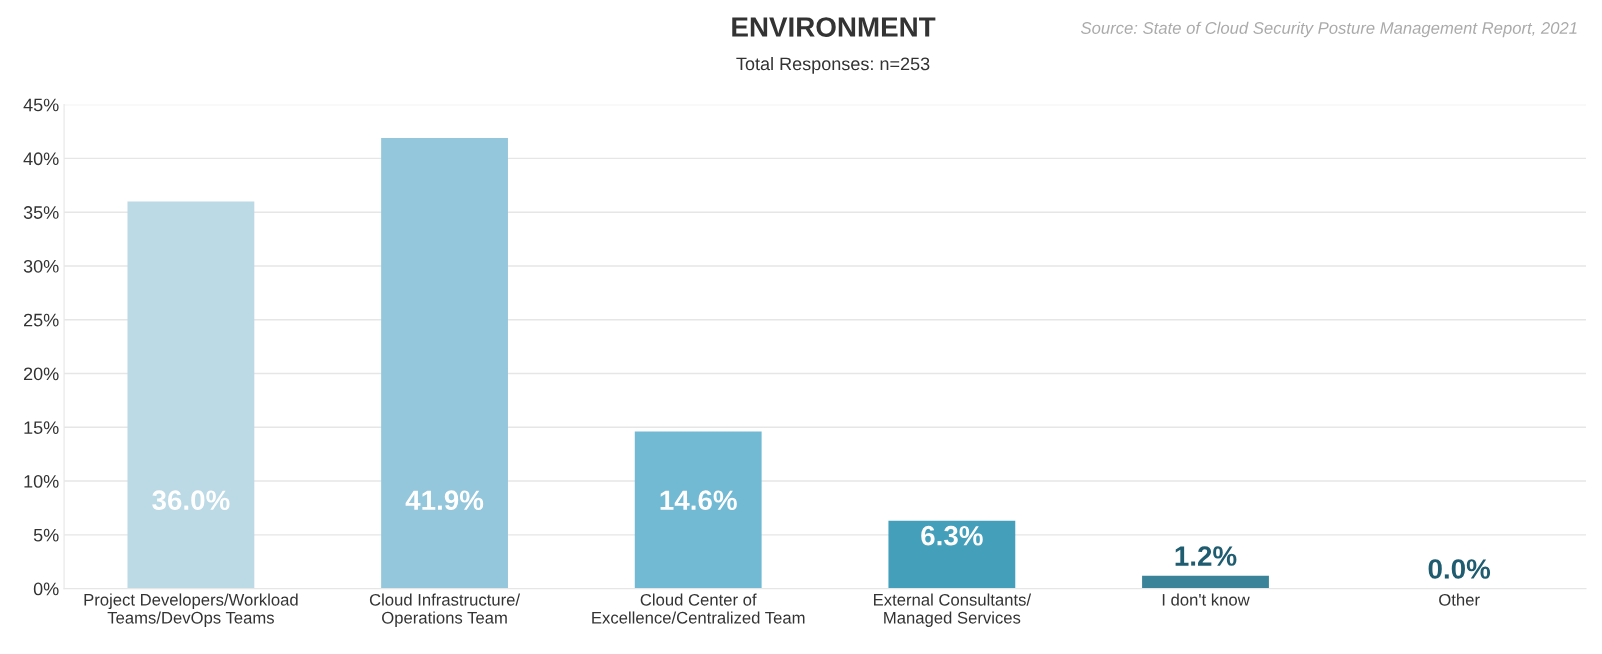 The image size is (1602, 654). I want to click on x-tick-label: I don't know, so click(1206, 599).